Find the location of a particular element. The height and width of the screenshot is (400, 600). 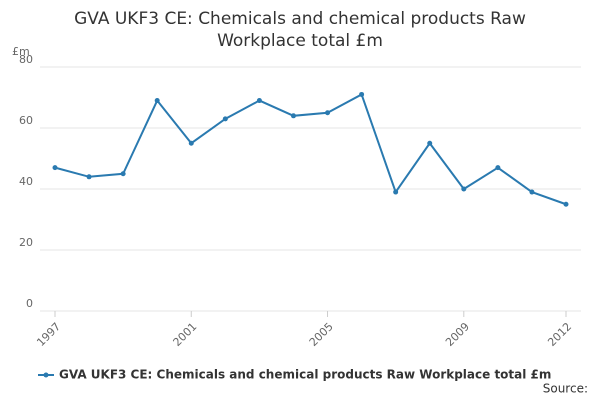

y-tick-label: 60 is located at coordinates (26, 120).